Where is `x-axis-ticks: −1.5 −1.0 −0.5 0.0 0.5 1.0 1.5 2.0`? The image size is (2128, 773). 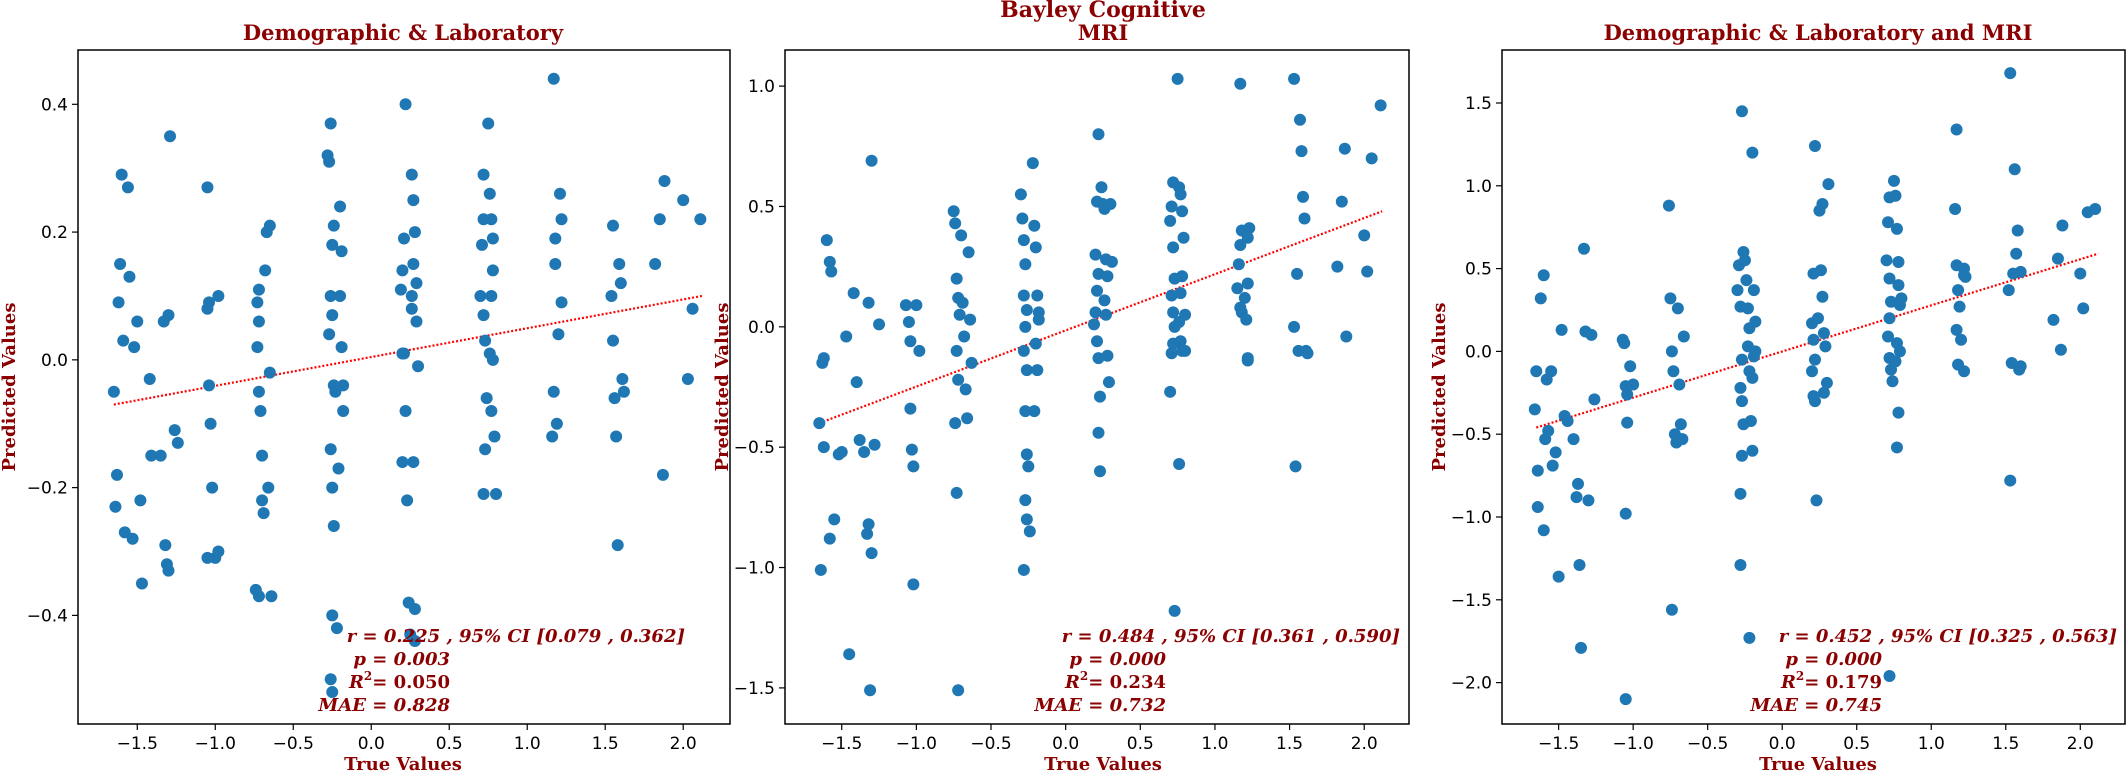 x-axis-ticks: −1.5 −1.0 −0.5 0.0 0.5 1.0 1.5 2.0 is located at coordinates (1099, 739).